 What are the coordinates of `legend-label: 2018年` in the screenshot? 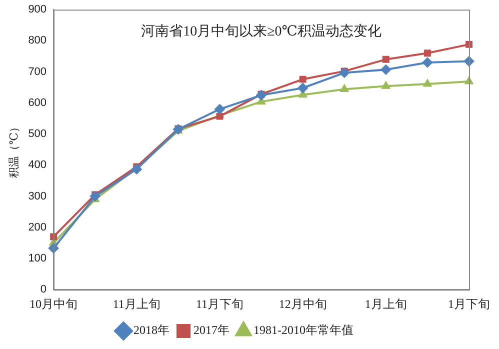 It's located at (152, 330).